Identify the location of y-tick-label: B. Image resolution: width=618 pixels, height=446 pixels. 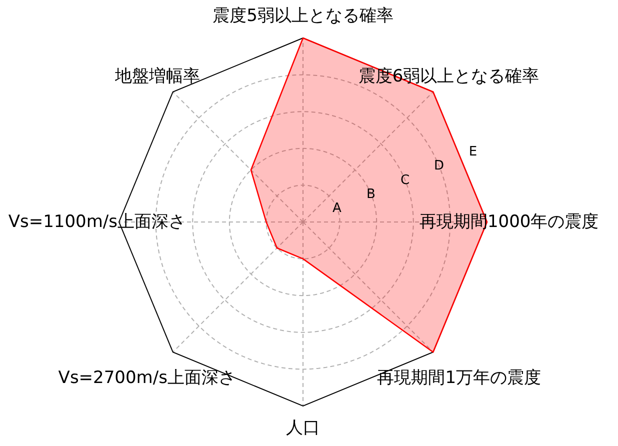
(371, 194).